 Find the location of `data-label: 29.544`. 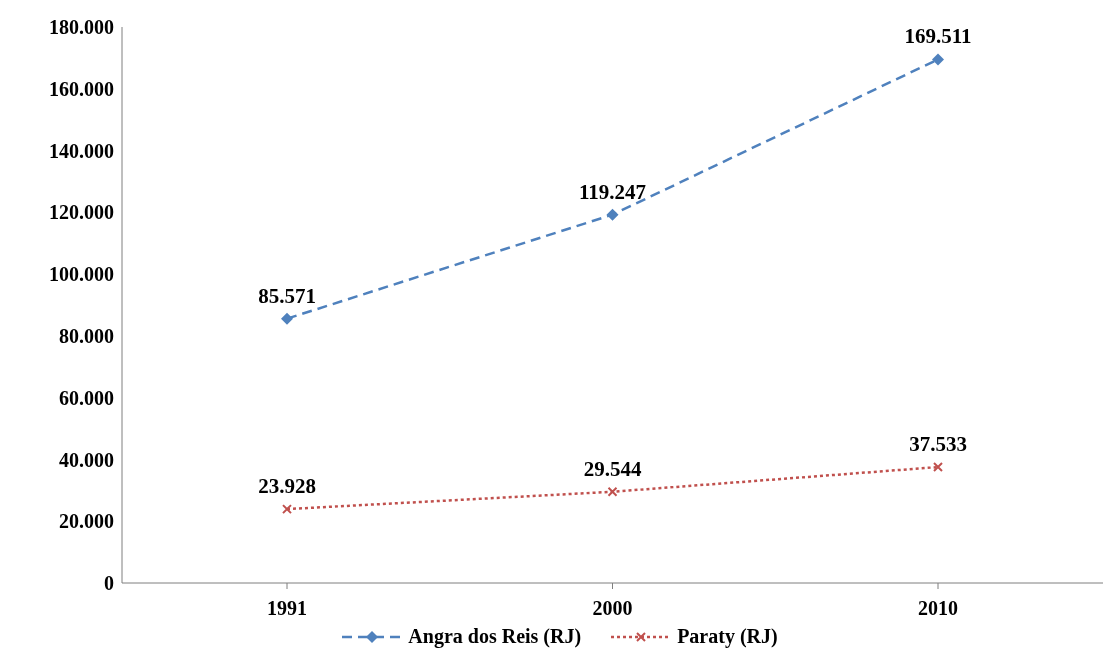

data-label: 29.544 is located at coordinates (612, 468).